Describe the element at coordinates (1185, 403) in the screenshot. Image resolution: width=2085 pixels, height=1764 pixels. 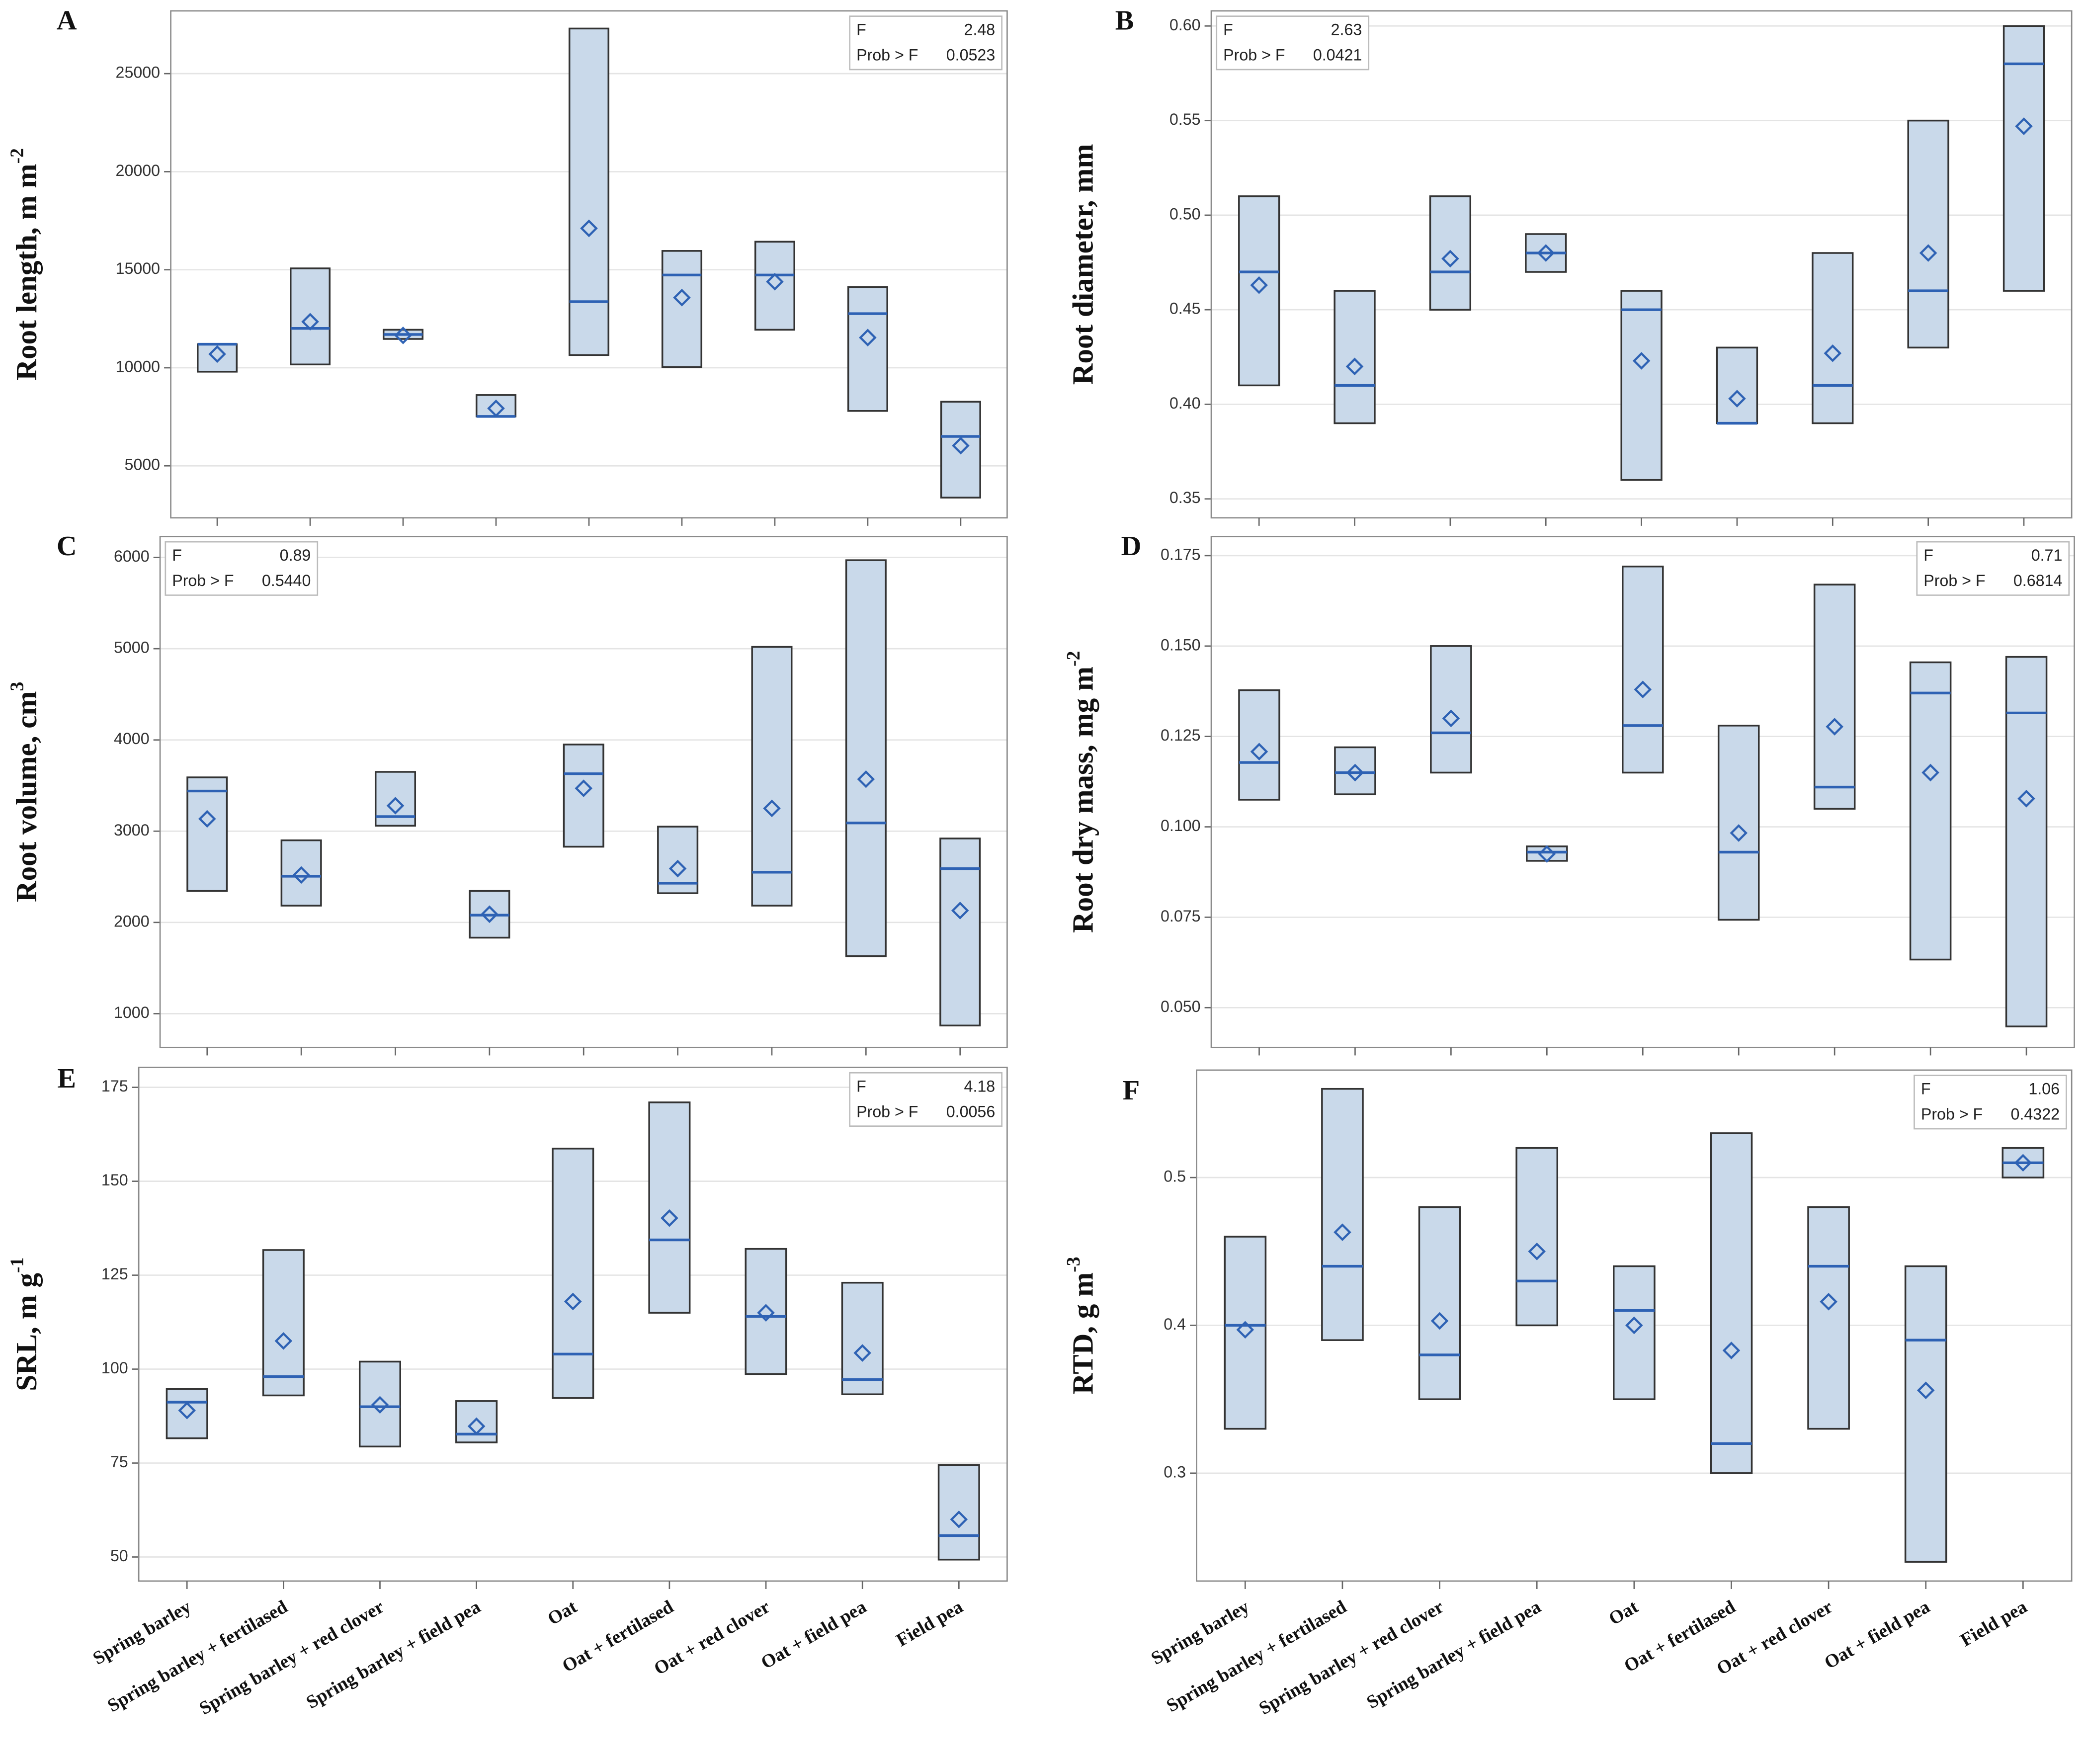
I see `y-tick-label: 0.40` at that location.